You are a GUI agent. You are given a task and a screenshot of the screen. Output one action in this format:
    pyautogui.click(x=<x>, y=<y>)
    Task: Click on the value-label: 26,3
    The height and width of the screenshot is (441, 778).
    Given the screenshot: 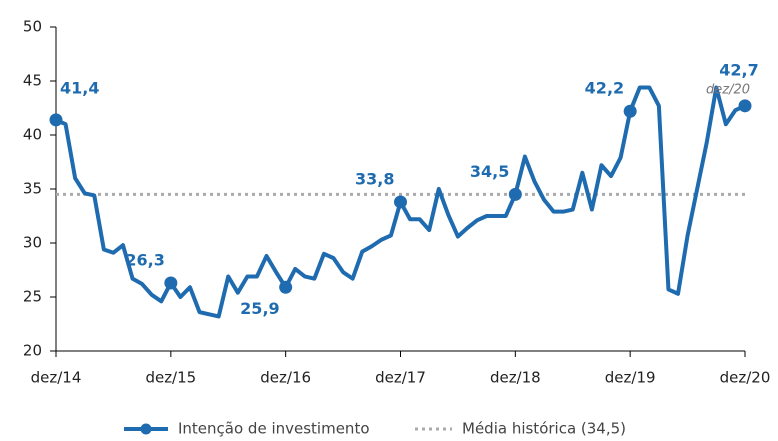 What is the action you would take?
    pyautogui.click(x=144, y=259)
    